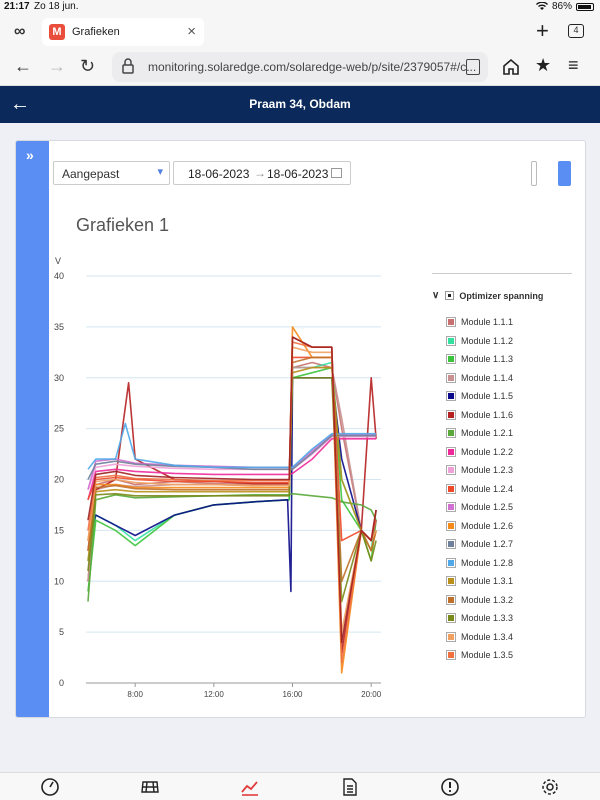  I want to click on legend-item: Module 1.3.5, so click(479, 655).